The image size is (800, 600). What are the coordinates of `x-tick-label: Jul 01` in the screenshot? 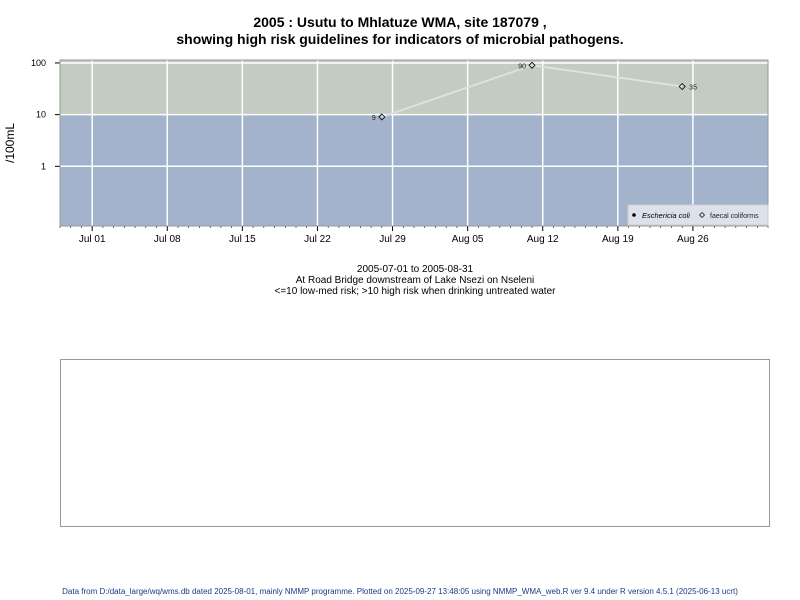 It's located at (92, 239).